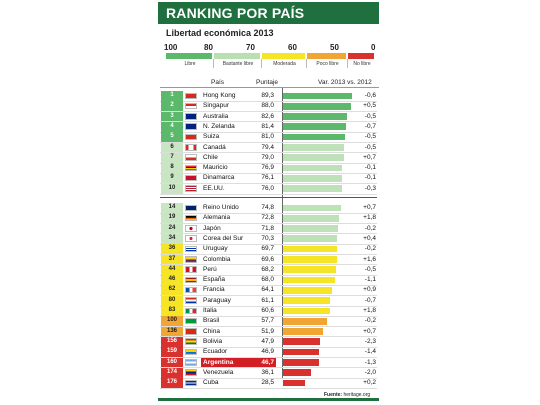 The image size is (540, 405). Describe the element at coordinates (210, 310) in the screenshot. I see `country-name: Italia` at that location.